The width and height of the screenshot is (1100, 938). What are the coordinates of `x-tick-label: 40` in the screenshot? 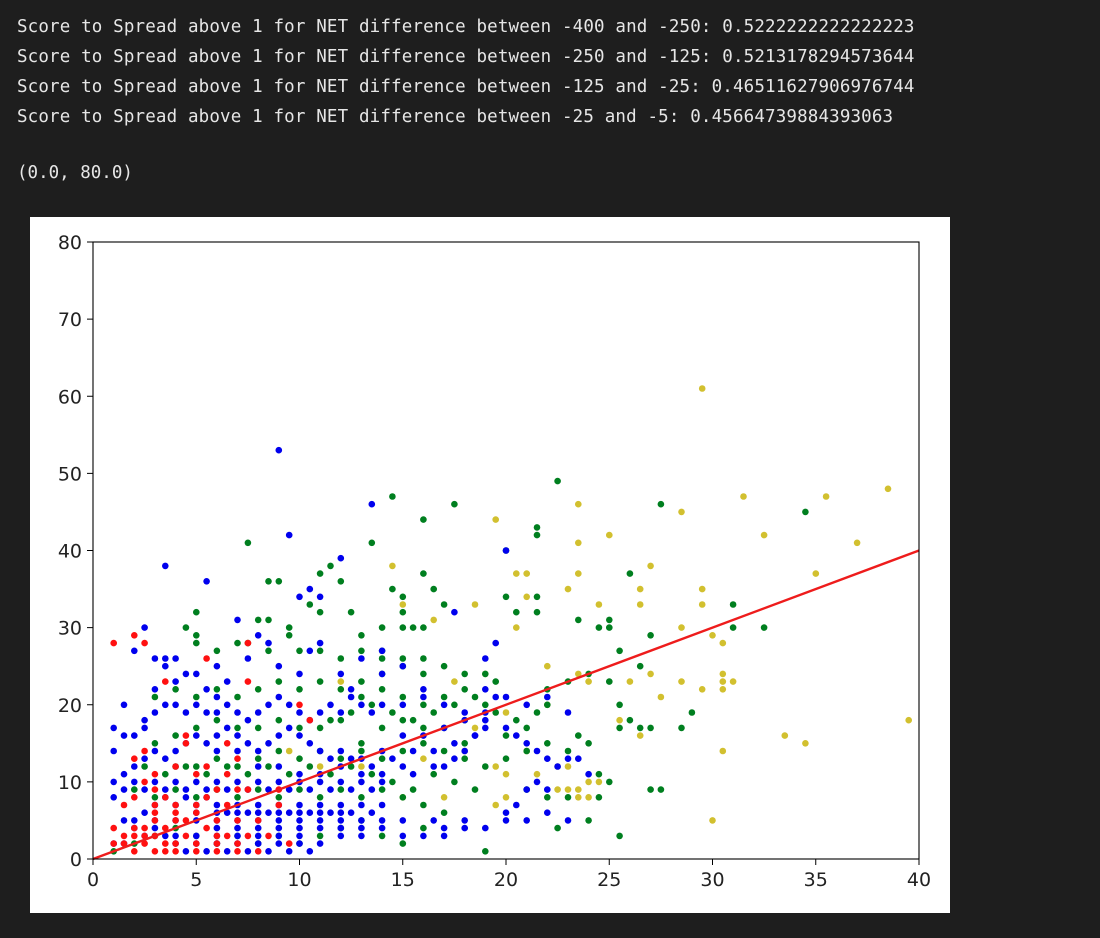 It's located at (919, 880).